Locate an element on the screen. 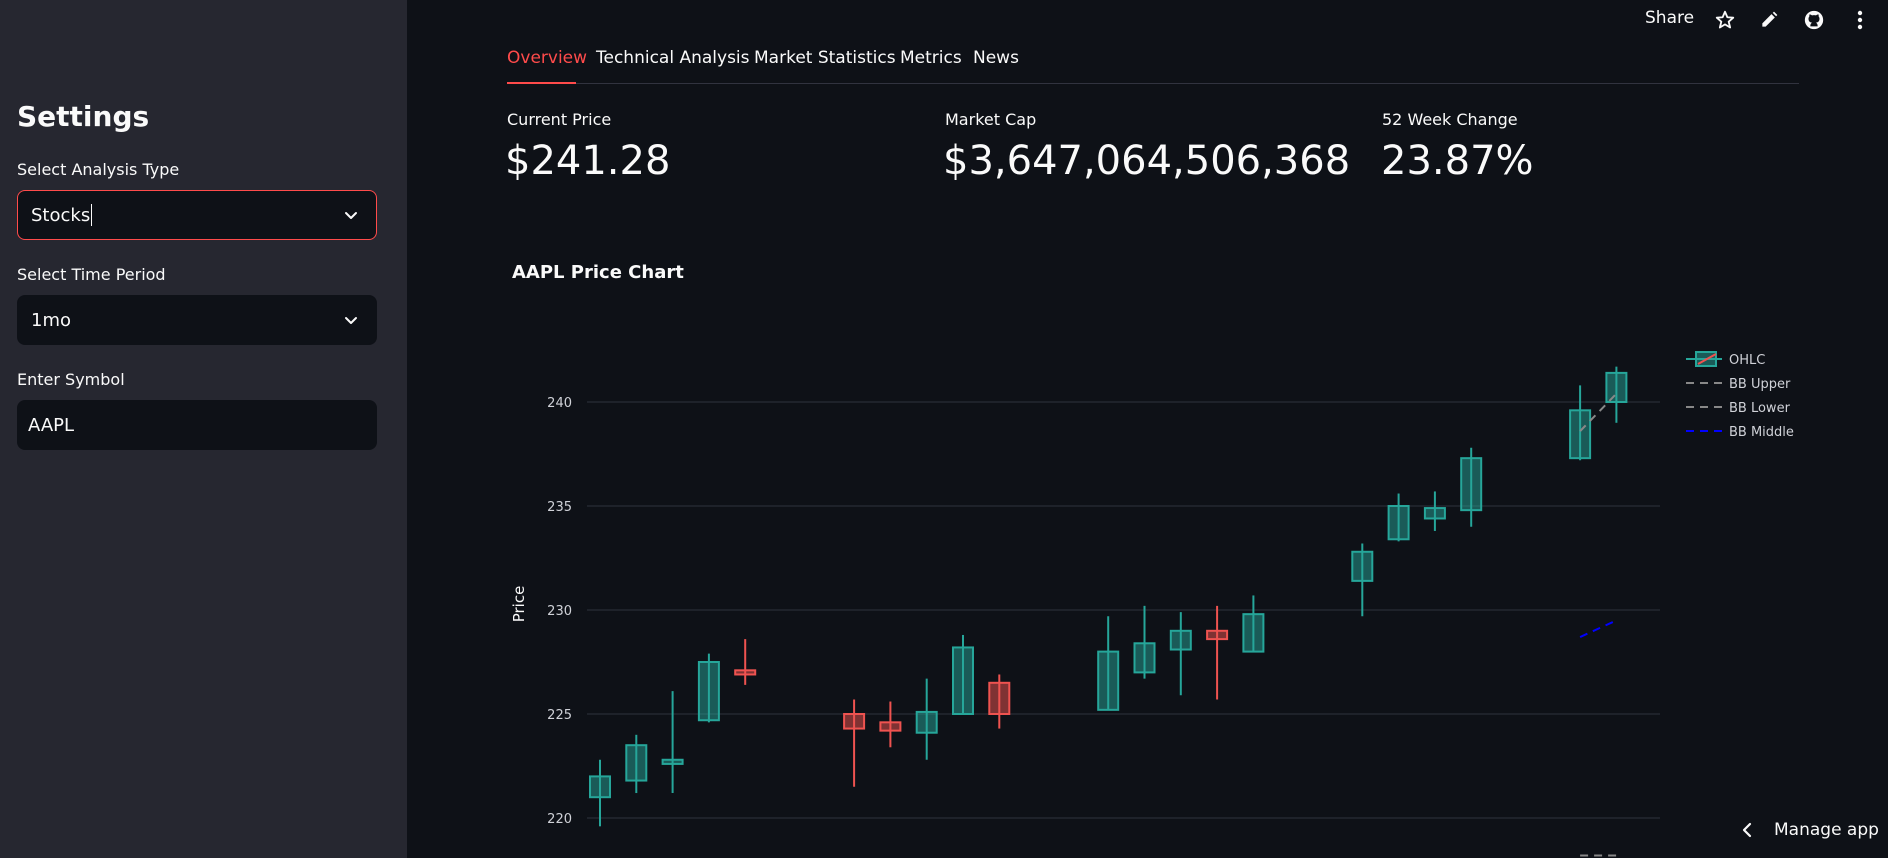 This screenshot has height=858, width=1888. tab-technical-analysis: Technical Analysis is located at coordinates (673, 58).